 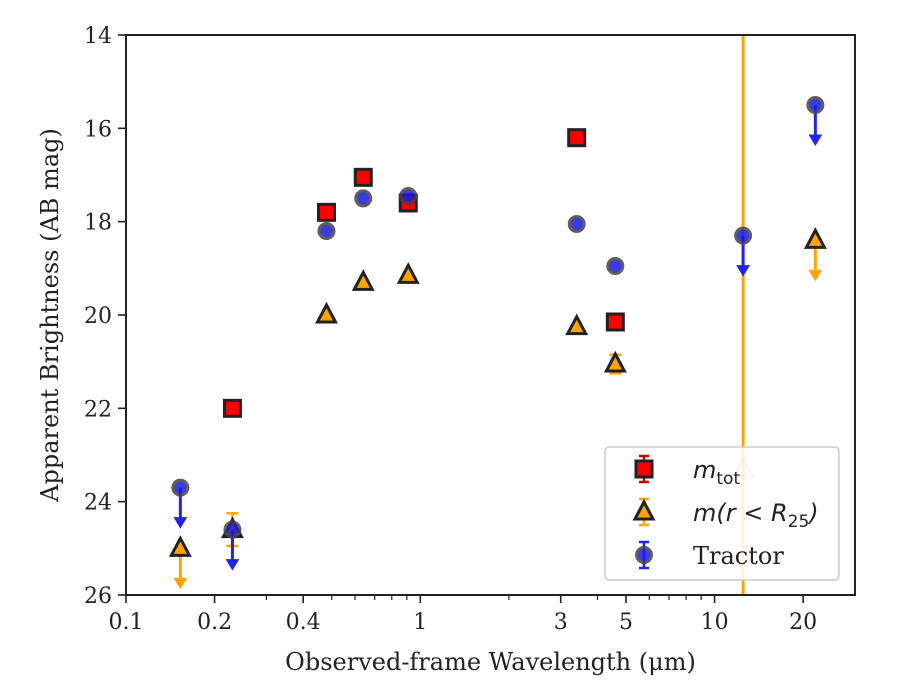 I want to click on y-tick-label: 26, so click(x=98, y=596).